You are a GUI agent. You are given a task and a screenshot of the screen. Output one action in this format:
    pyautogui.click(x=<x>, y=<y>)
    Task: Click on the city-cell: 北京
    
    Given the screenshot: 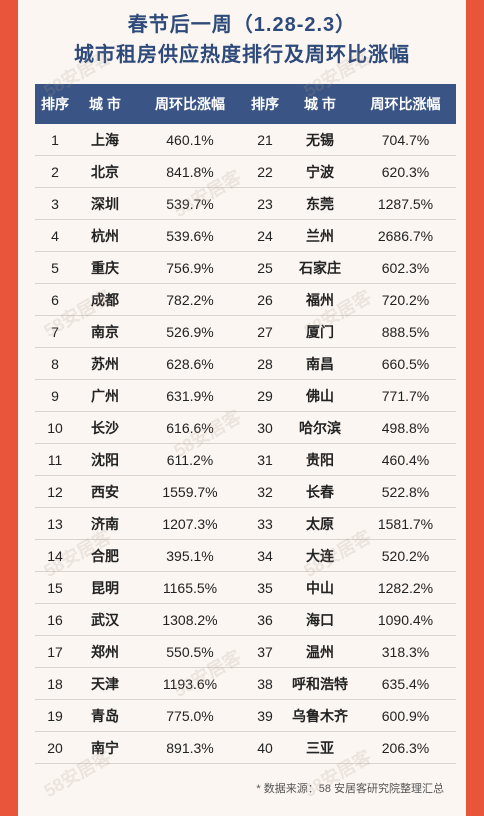 What is the action you would take?
    pyautogui.click(x=105, y=171)
    